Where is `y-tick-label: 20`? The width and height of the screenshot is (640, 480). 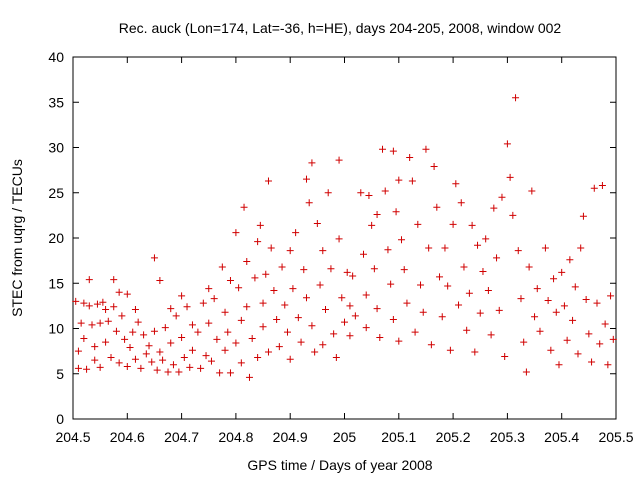 y-tick-label: 20 is located at coordinates (56, 238).